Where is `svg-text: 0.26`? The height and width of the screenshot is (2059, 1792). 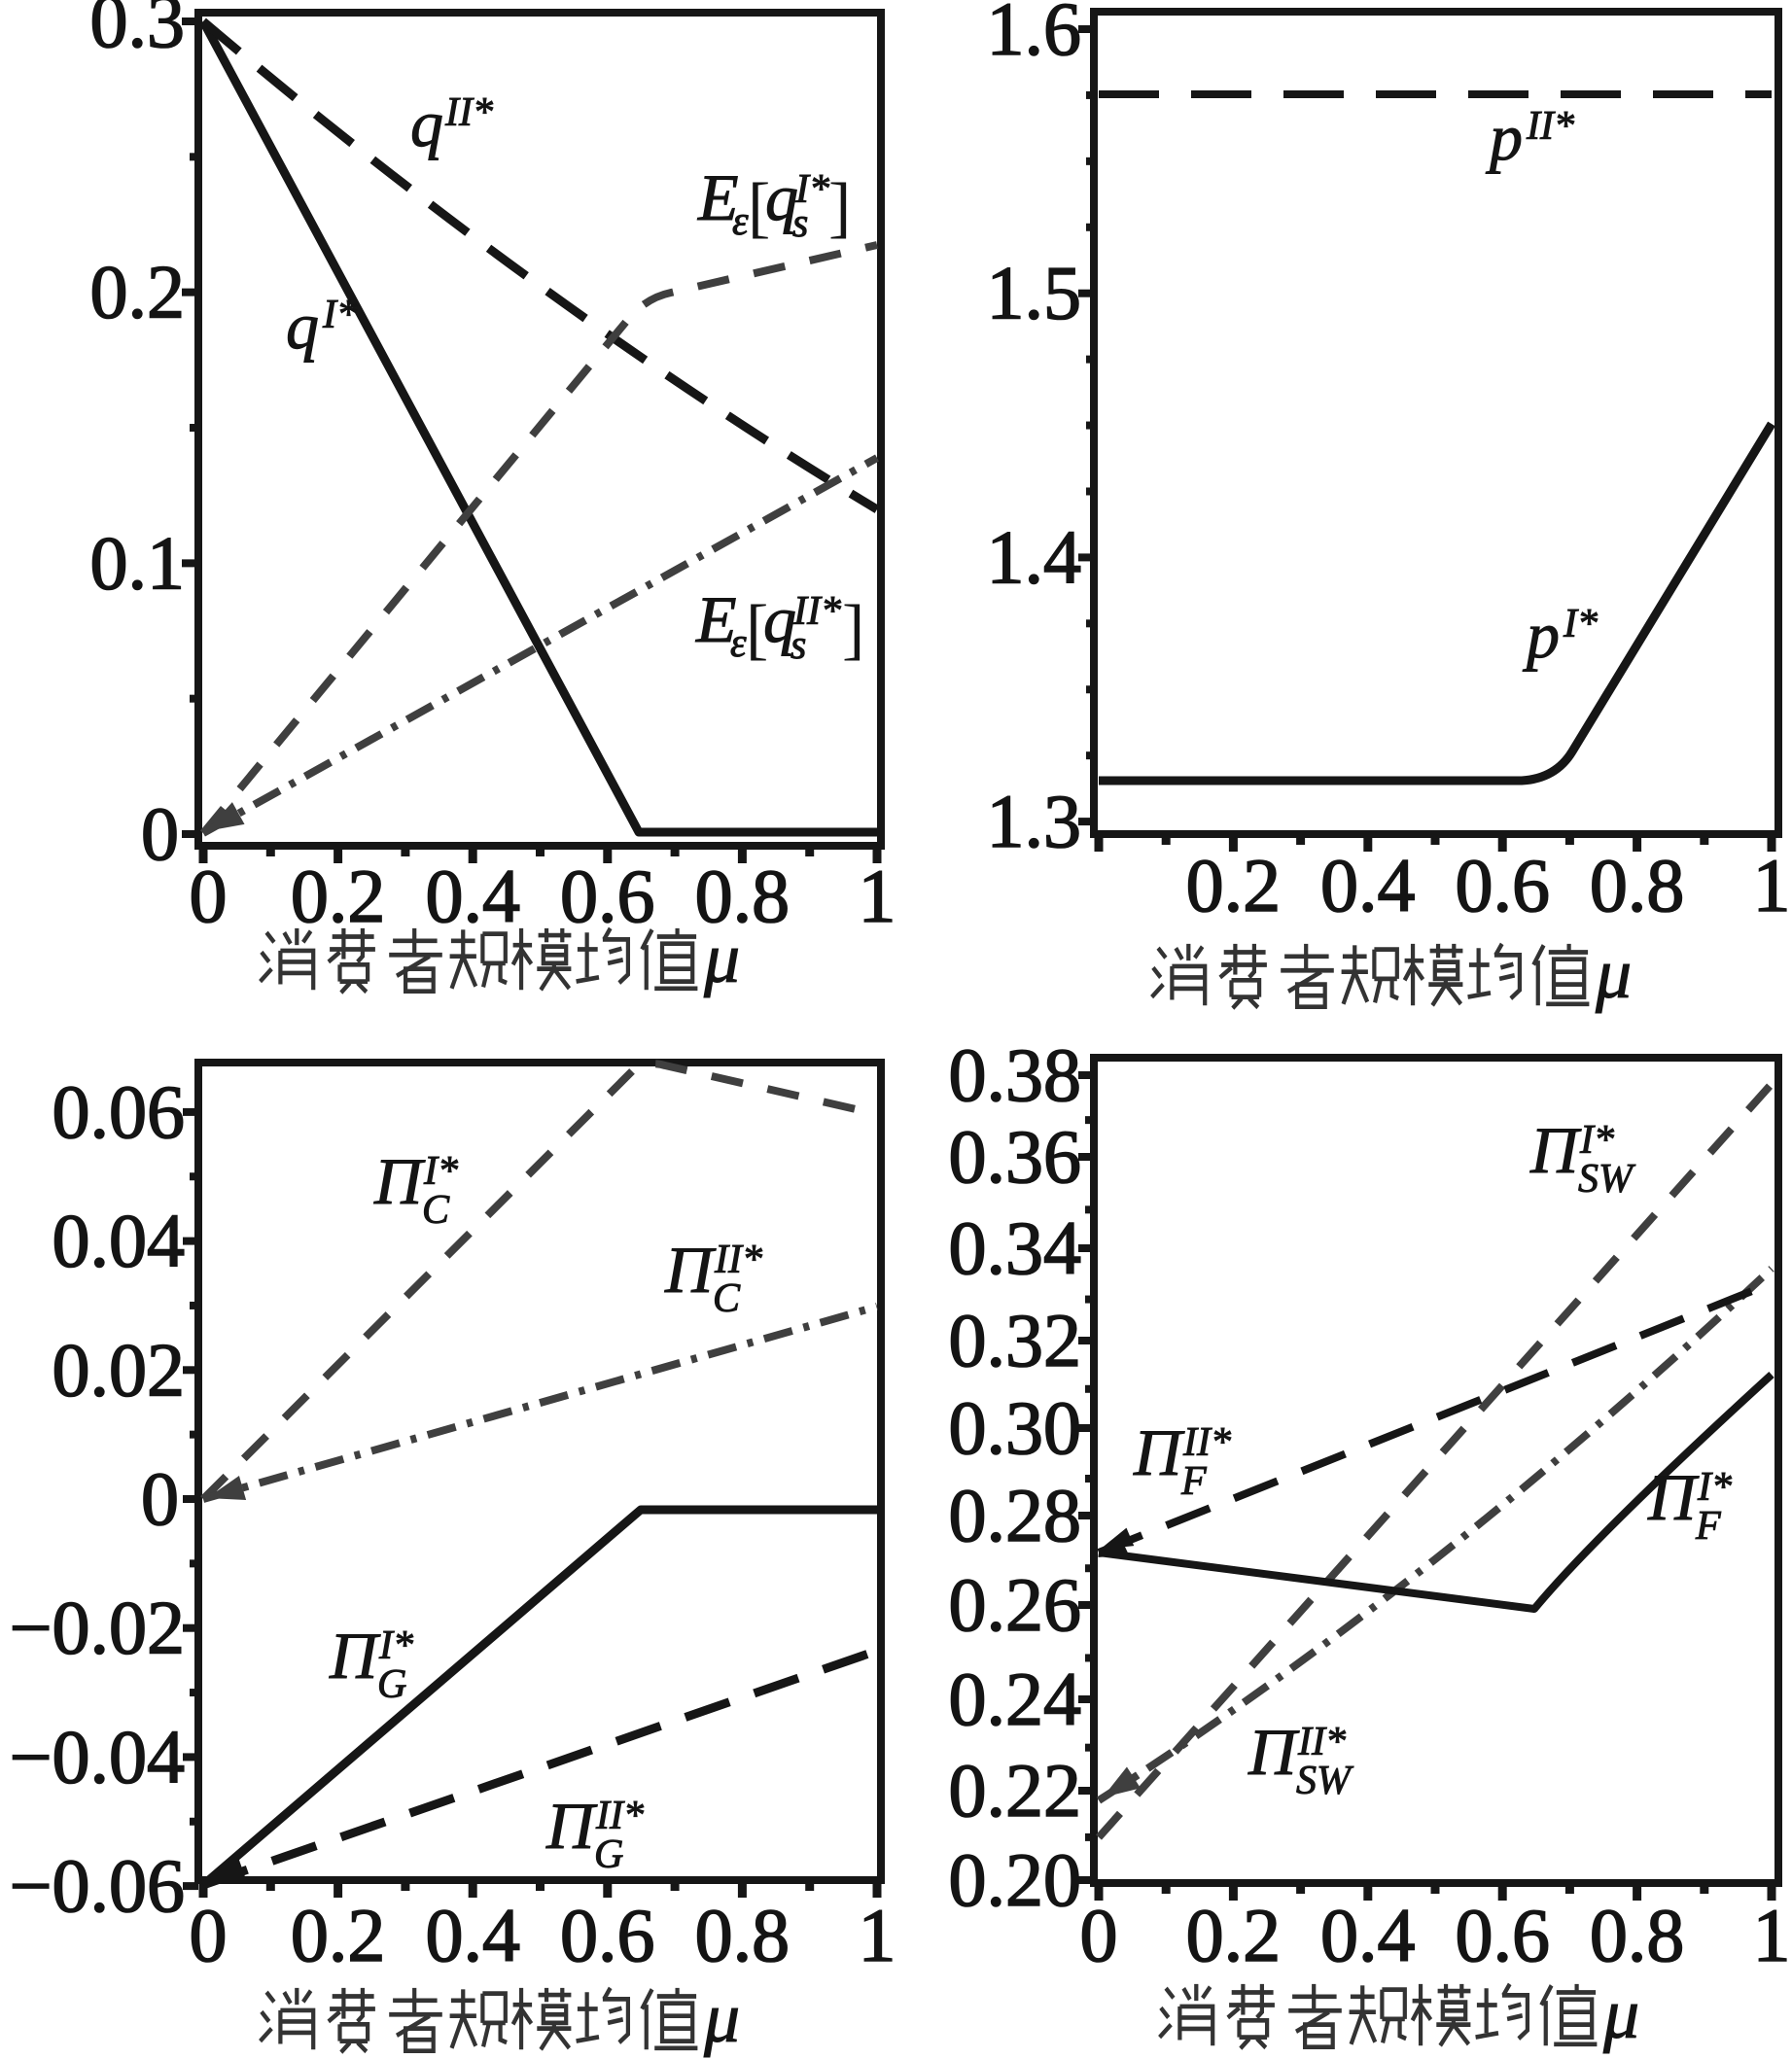 svg-text: 0.26 is located at coordinates (1015, 1605).